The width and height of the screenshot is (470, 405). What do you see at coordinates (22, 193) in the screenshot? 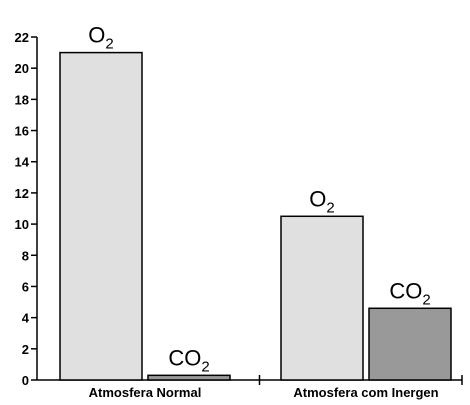
I see `y-tick-label: 12` at bounding box center [22, 193].